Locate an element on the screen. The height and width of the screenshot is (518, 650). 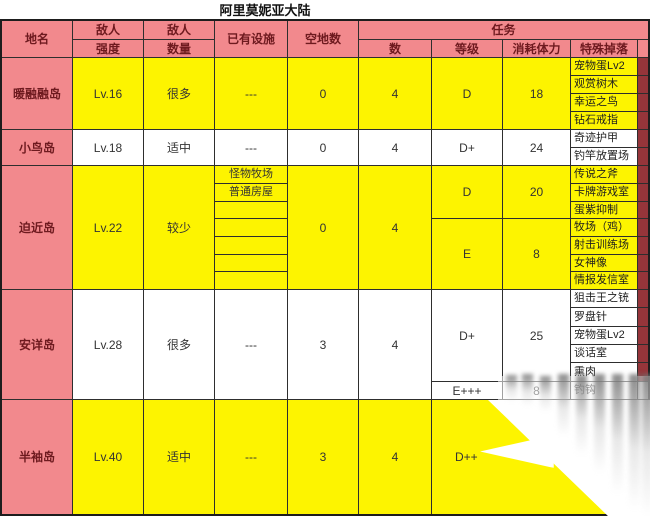
header-facilities: 已有设施 is located at coordinates (251, 39).